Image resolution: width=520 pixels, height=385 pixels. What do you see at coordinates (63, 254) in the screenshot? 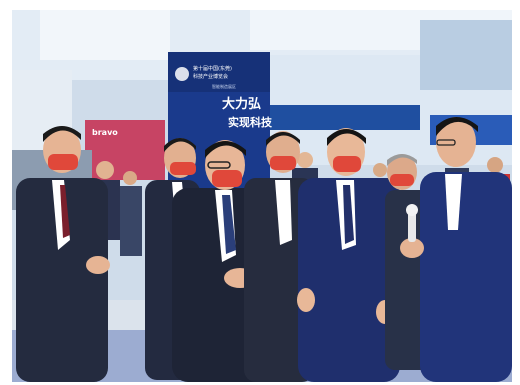
I see `person-left` at bounding box center [63, 254].